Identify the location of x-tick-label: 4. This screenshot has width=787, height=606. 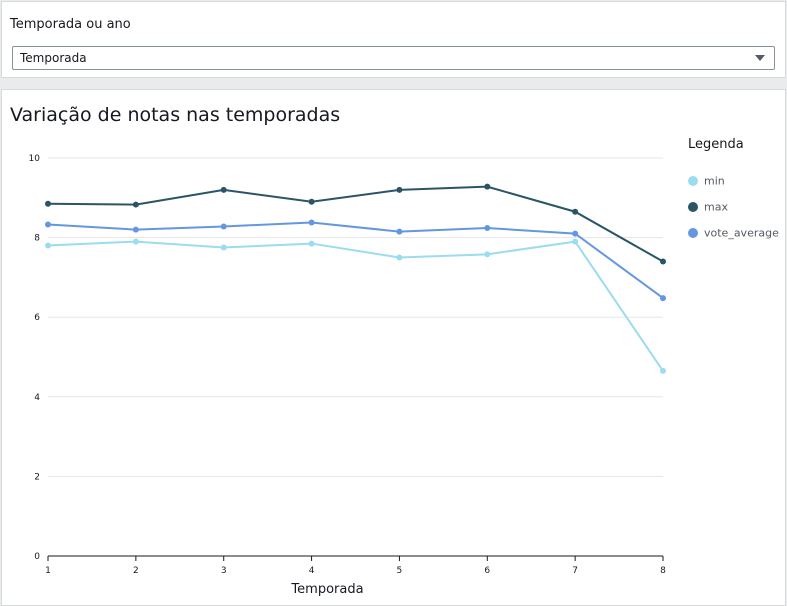
(312, 571).